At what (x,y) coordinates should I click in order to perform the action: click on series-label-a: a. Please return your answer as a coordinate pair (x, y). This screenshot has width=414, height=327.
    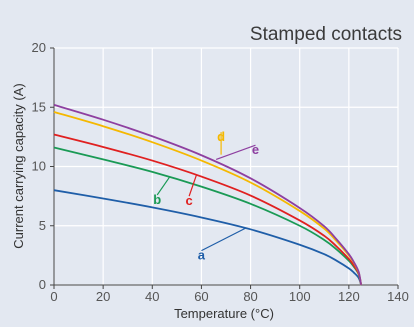
    Looking at the image, I should click on (202, 255).